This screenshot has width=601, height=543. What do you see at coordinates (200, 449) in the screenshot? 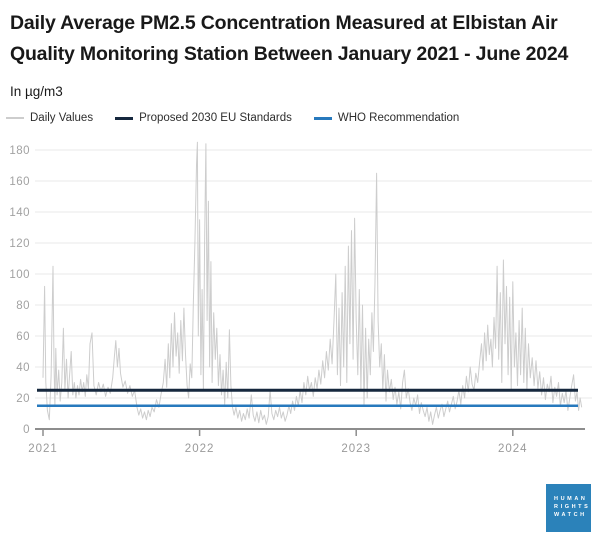
I see `x-tick-label: 2022` at bounding box center [200, 449].